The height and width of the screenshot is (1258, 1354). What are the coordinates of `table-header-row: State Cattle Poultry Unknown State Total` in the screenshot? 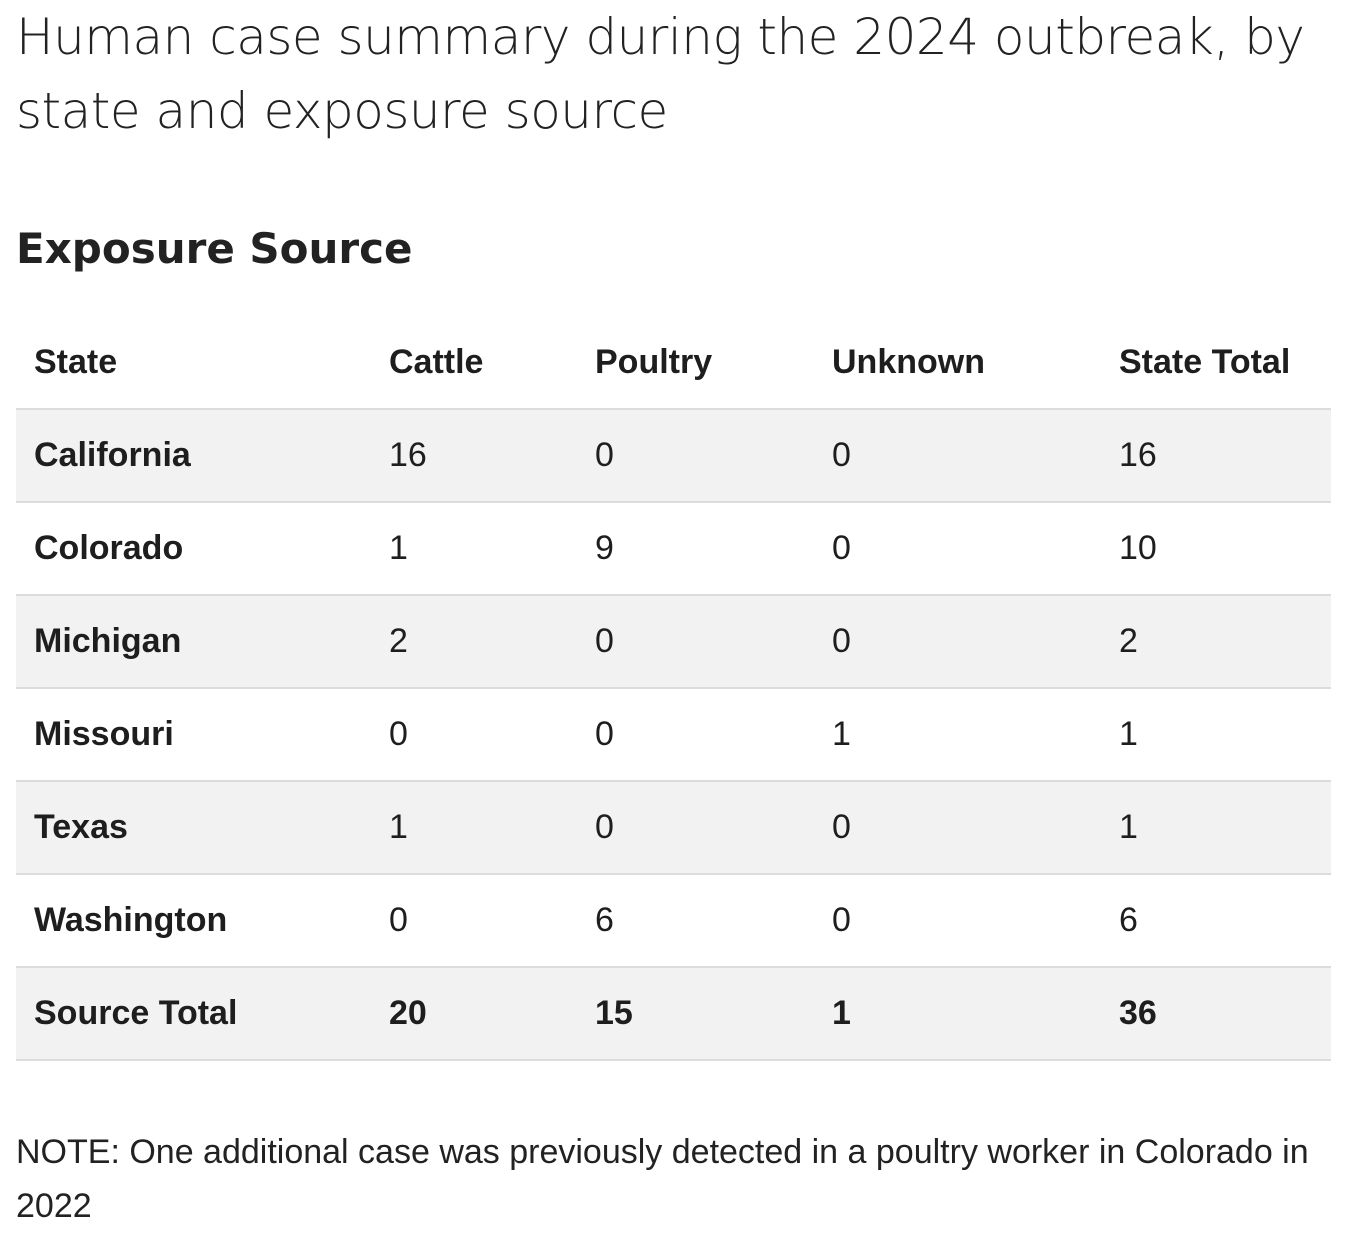 It's located at (673, 363).